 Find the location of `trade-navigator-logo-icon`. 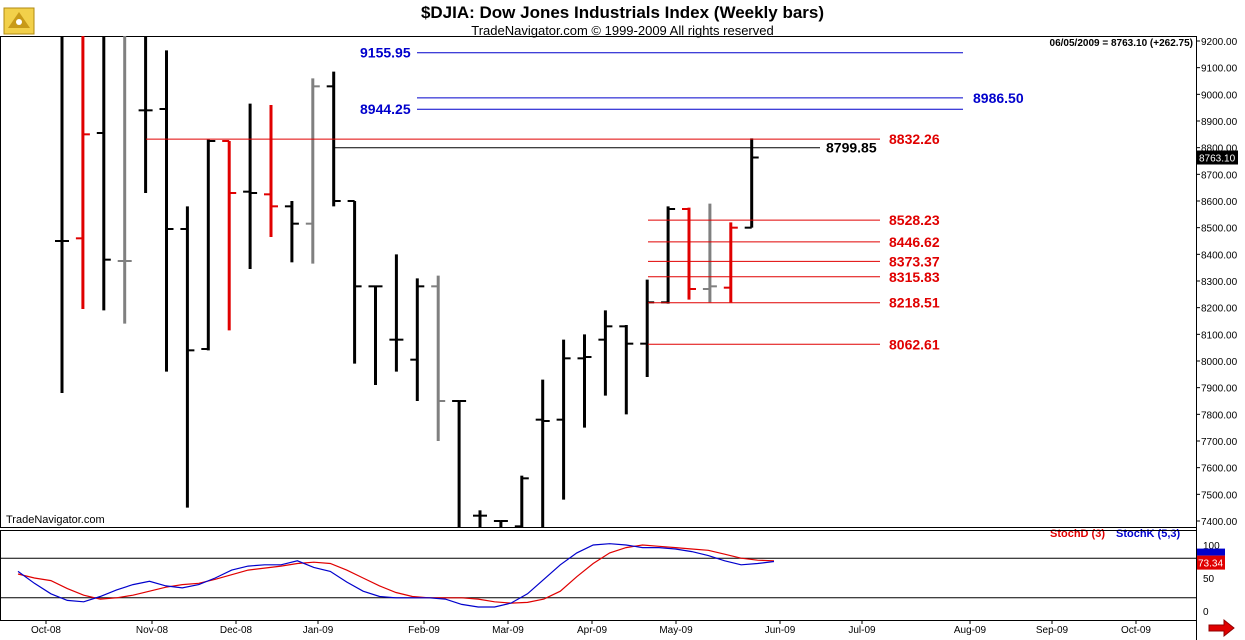

trade-navigator-logo-icon is located at coordinates (19, 21).